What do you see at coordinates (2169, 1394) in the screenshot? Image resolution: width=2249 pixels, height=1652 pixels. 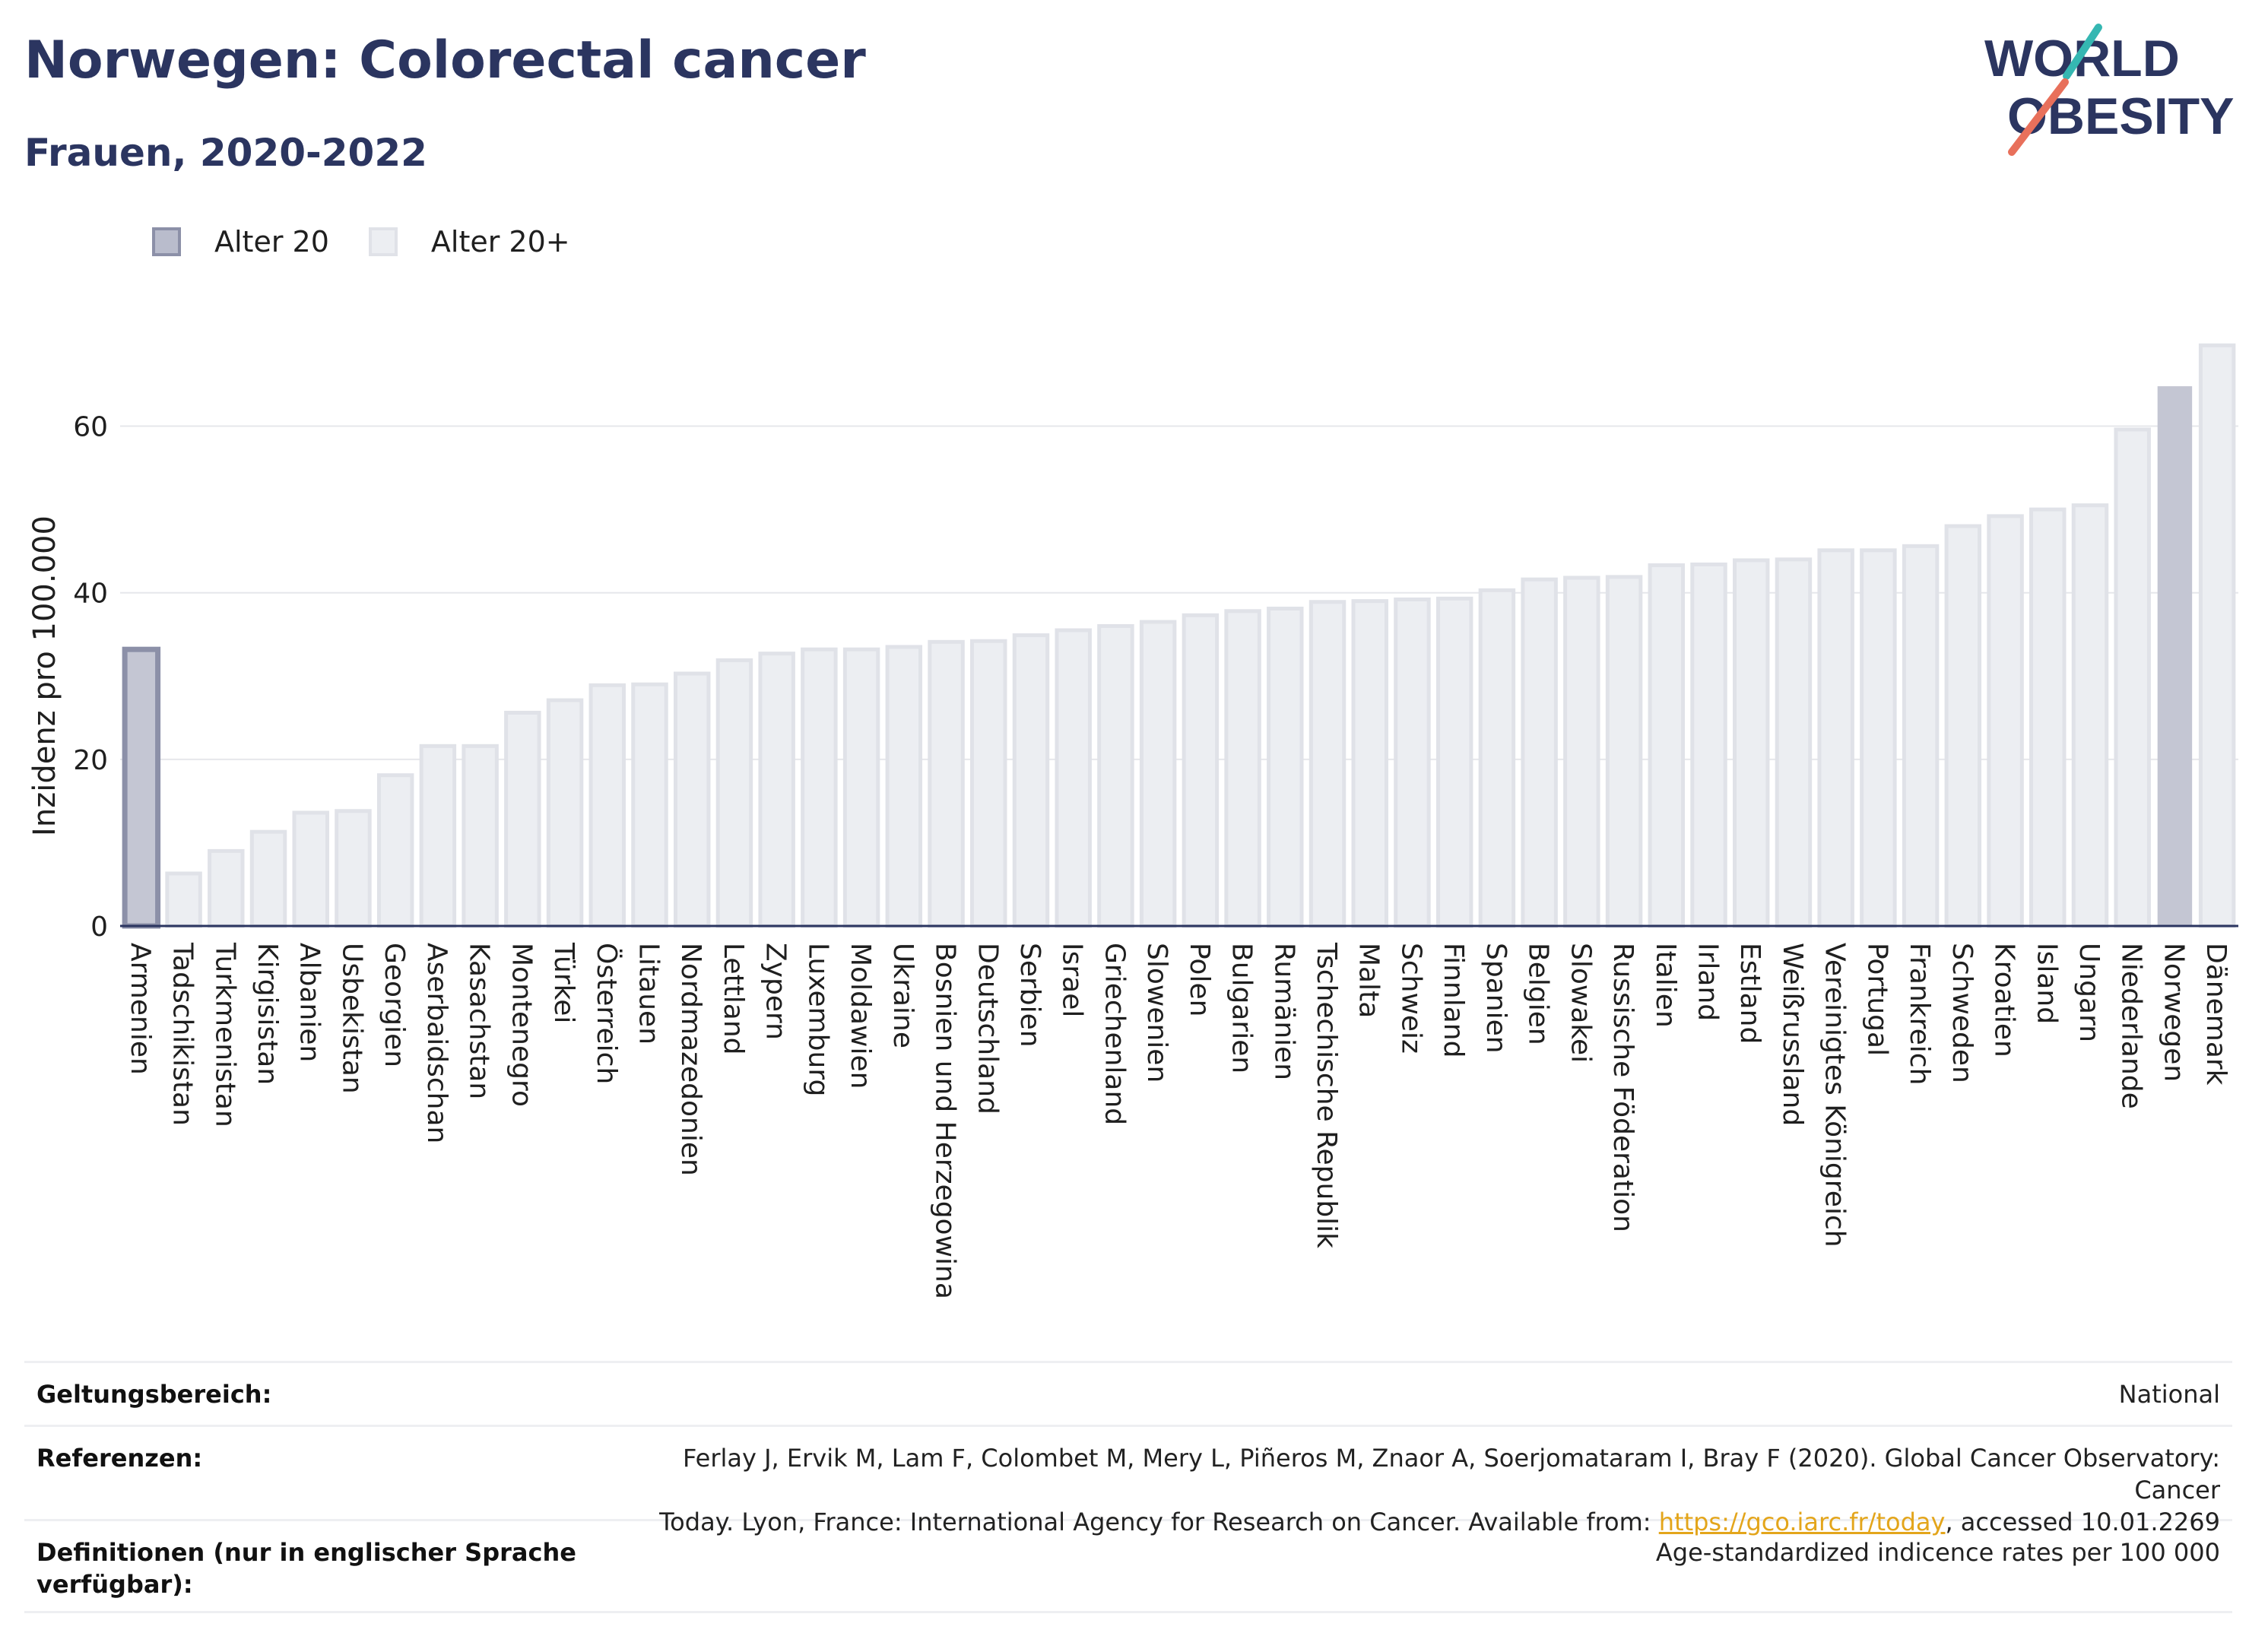 I see `scope-value: National` at bounding box center [2169, 1394].